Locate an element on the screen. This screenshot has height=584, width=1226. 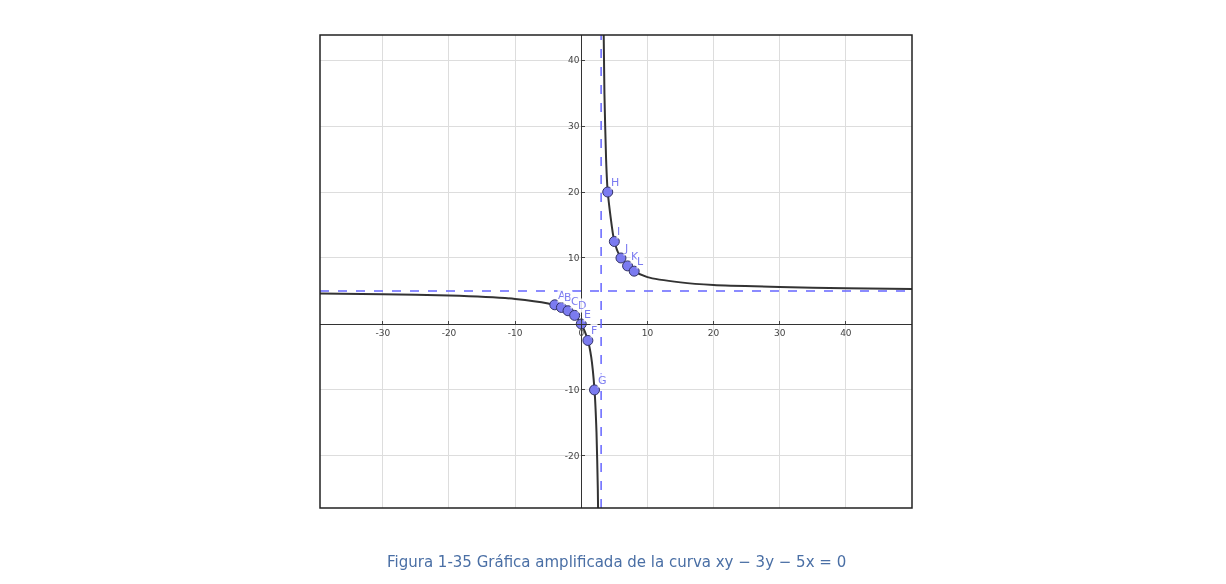
annotation: H is located at coordinates (615, 182).